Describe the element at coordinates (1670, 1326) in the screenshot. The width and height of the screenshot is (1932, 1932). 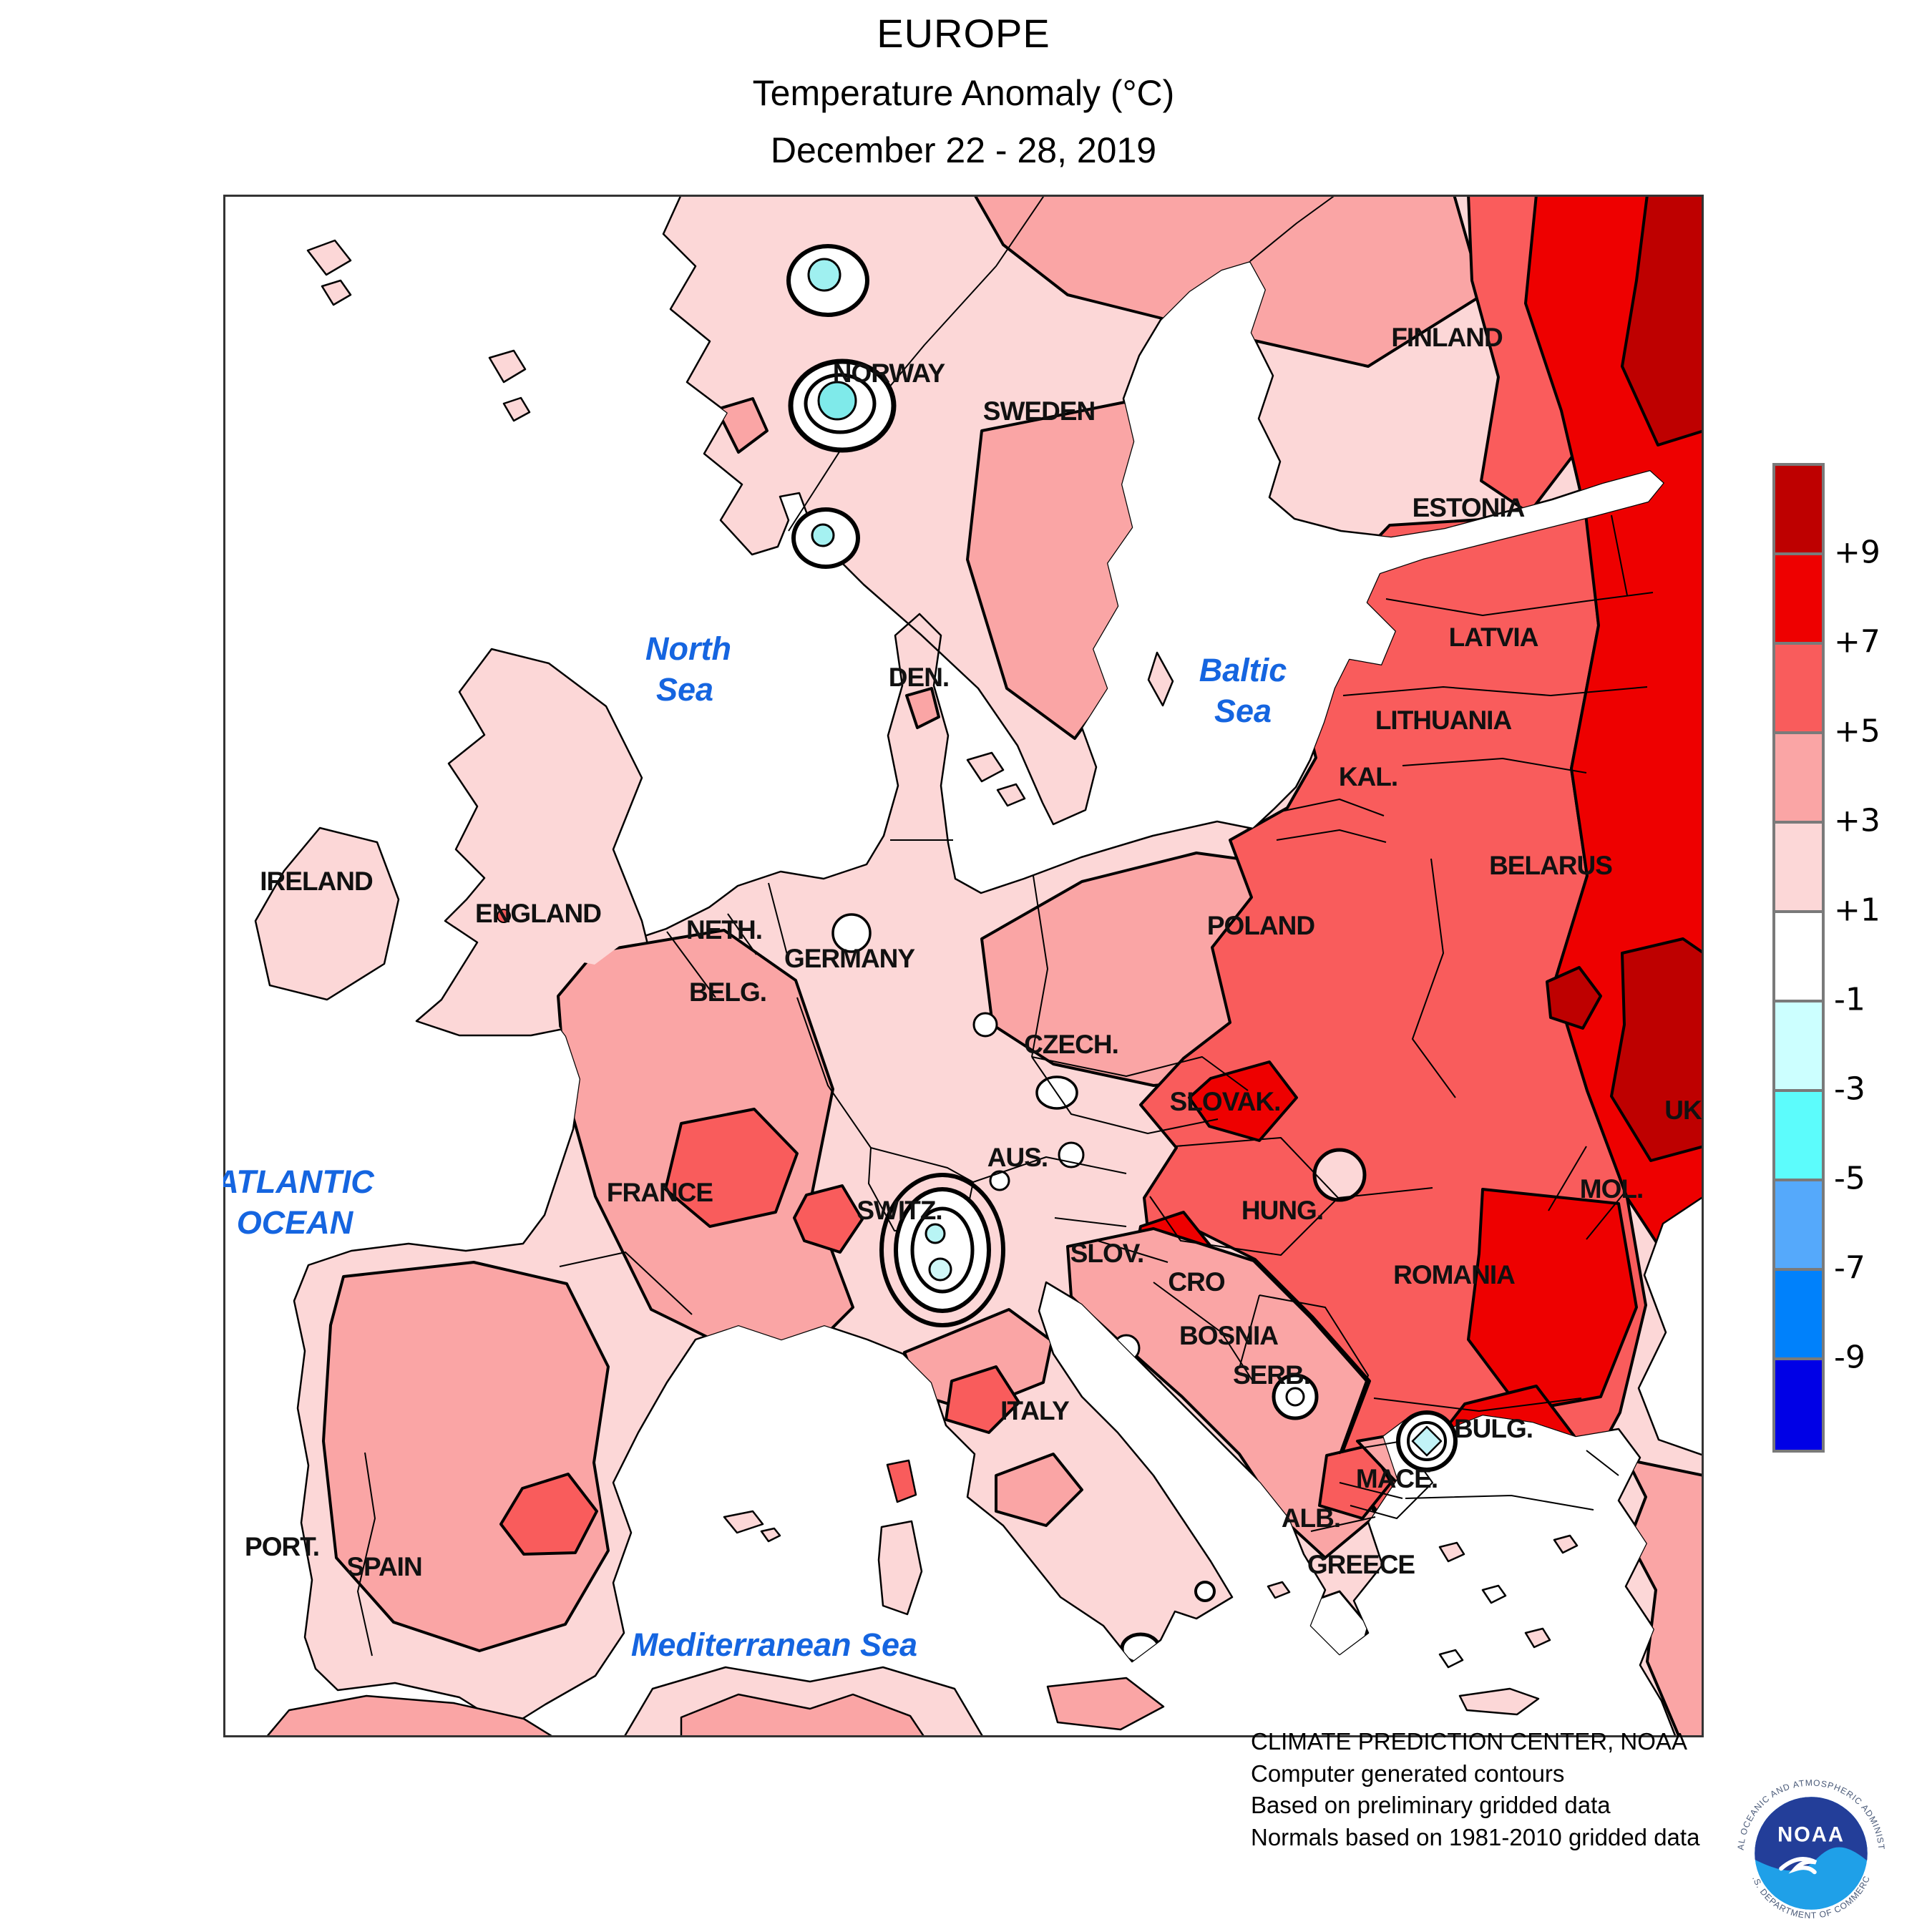
I see `black-sea` at that location.